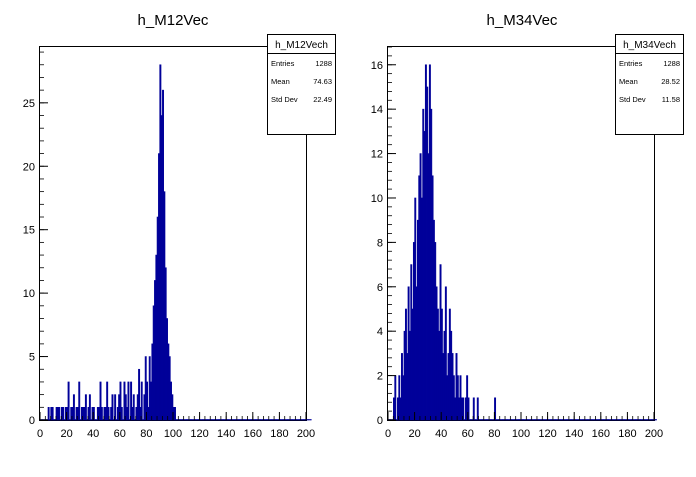 The image size is (696, 477). Describe the element at coordinates (29, 231) in the screenshot. I see `y-tick-label: 15` at that location.